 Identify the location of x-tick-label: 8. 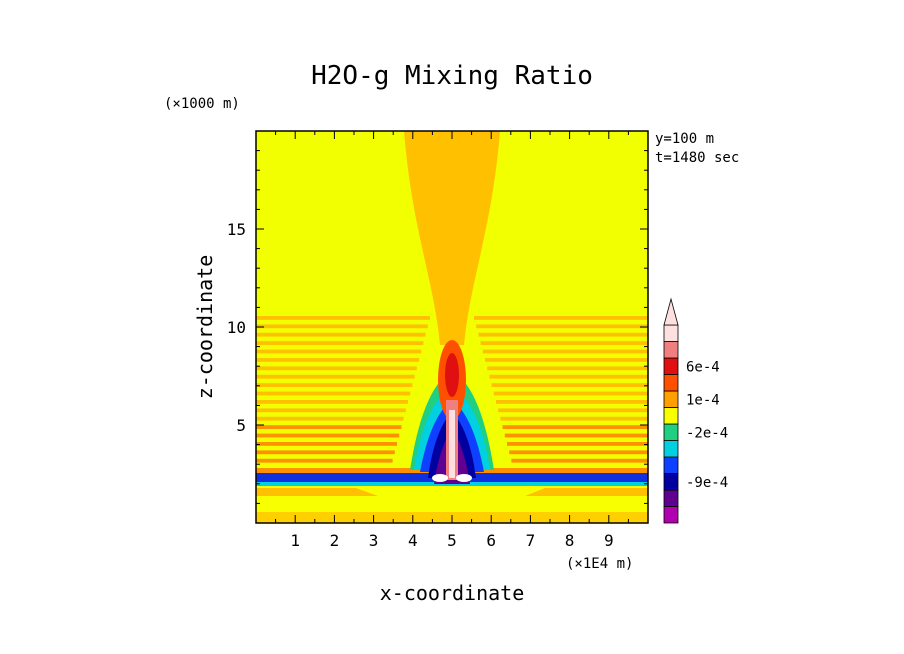
(570, 540).